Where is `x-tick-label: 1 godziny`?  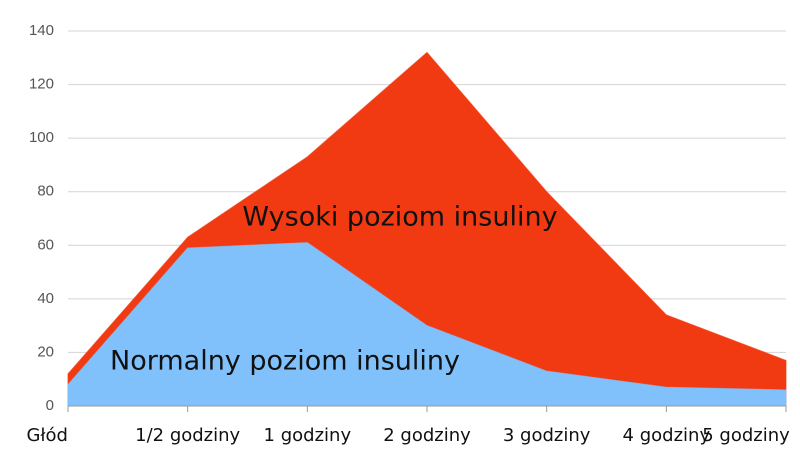 x-tick-label: 1 godziny is located at coordinates (308, 435).